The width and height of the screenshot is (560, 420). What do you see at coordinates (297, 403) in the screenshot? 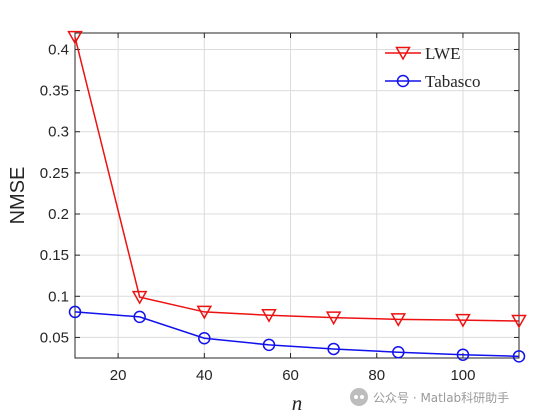
I see `x-axis-label: n` at bounding box center [297, 403].